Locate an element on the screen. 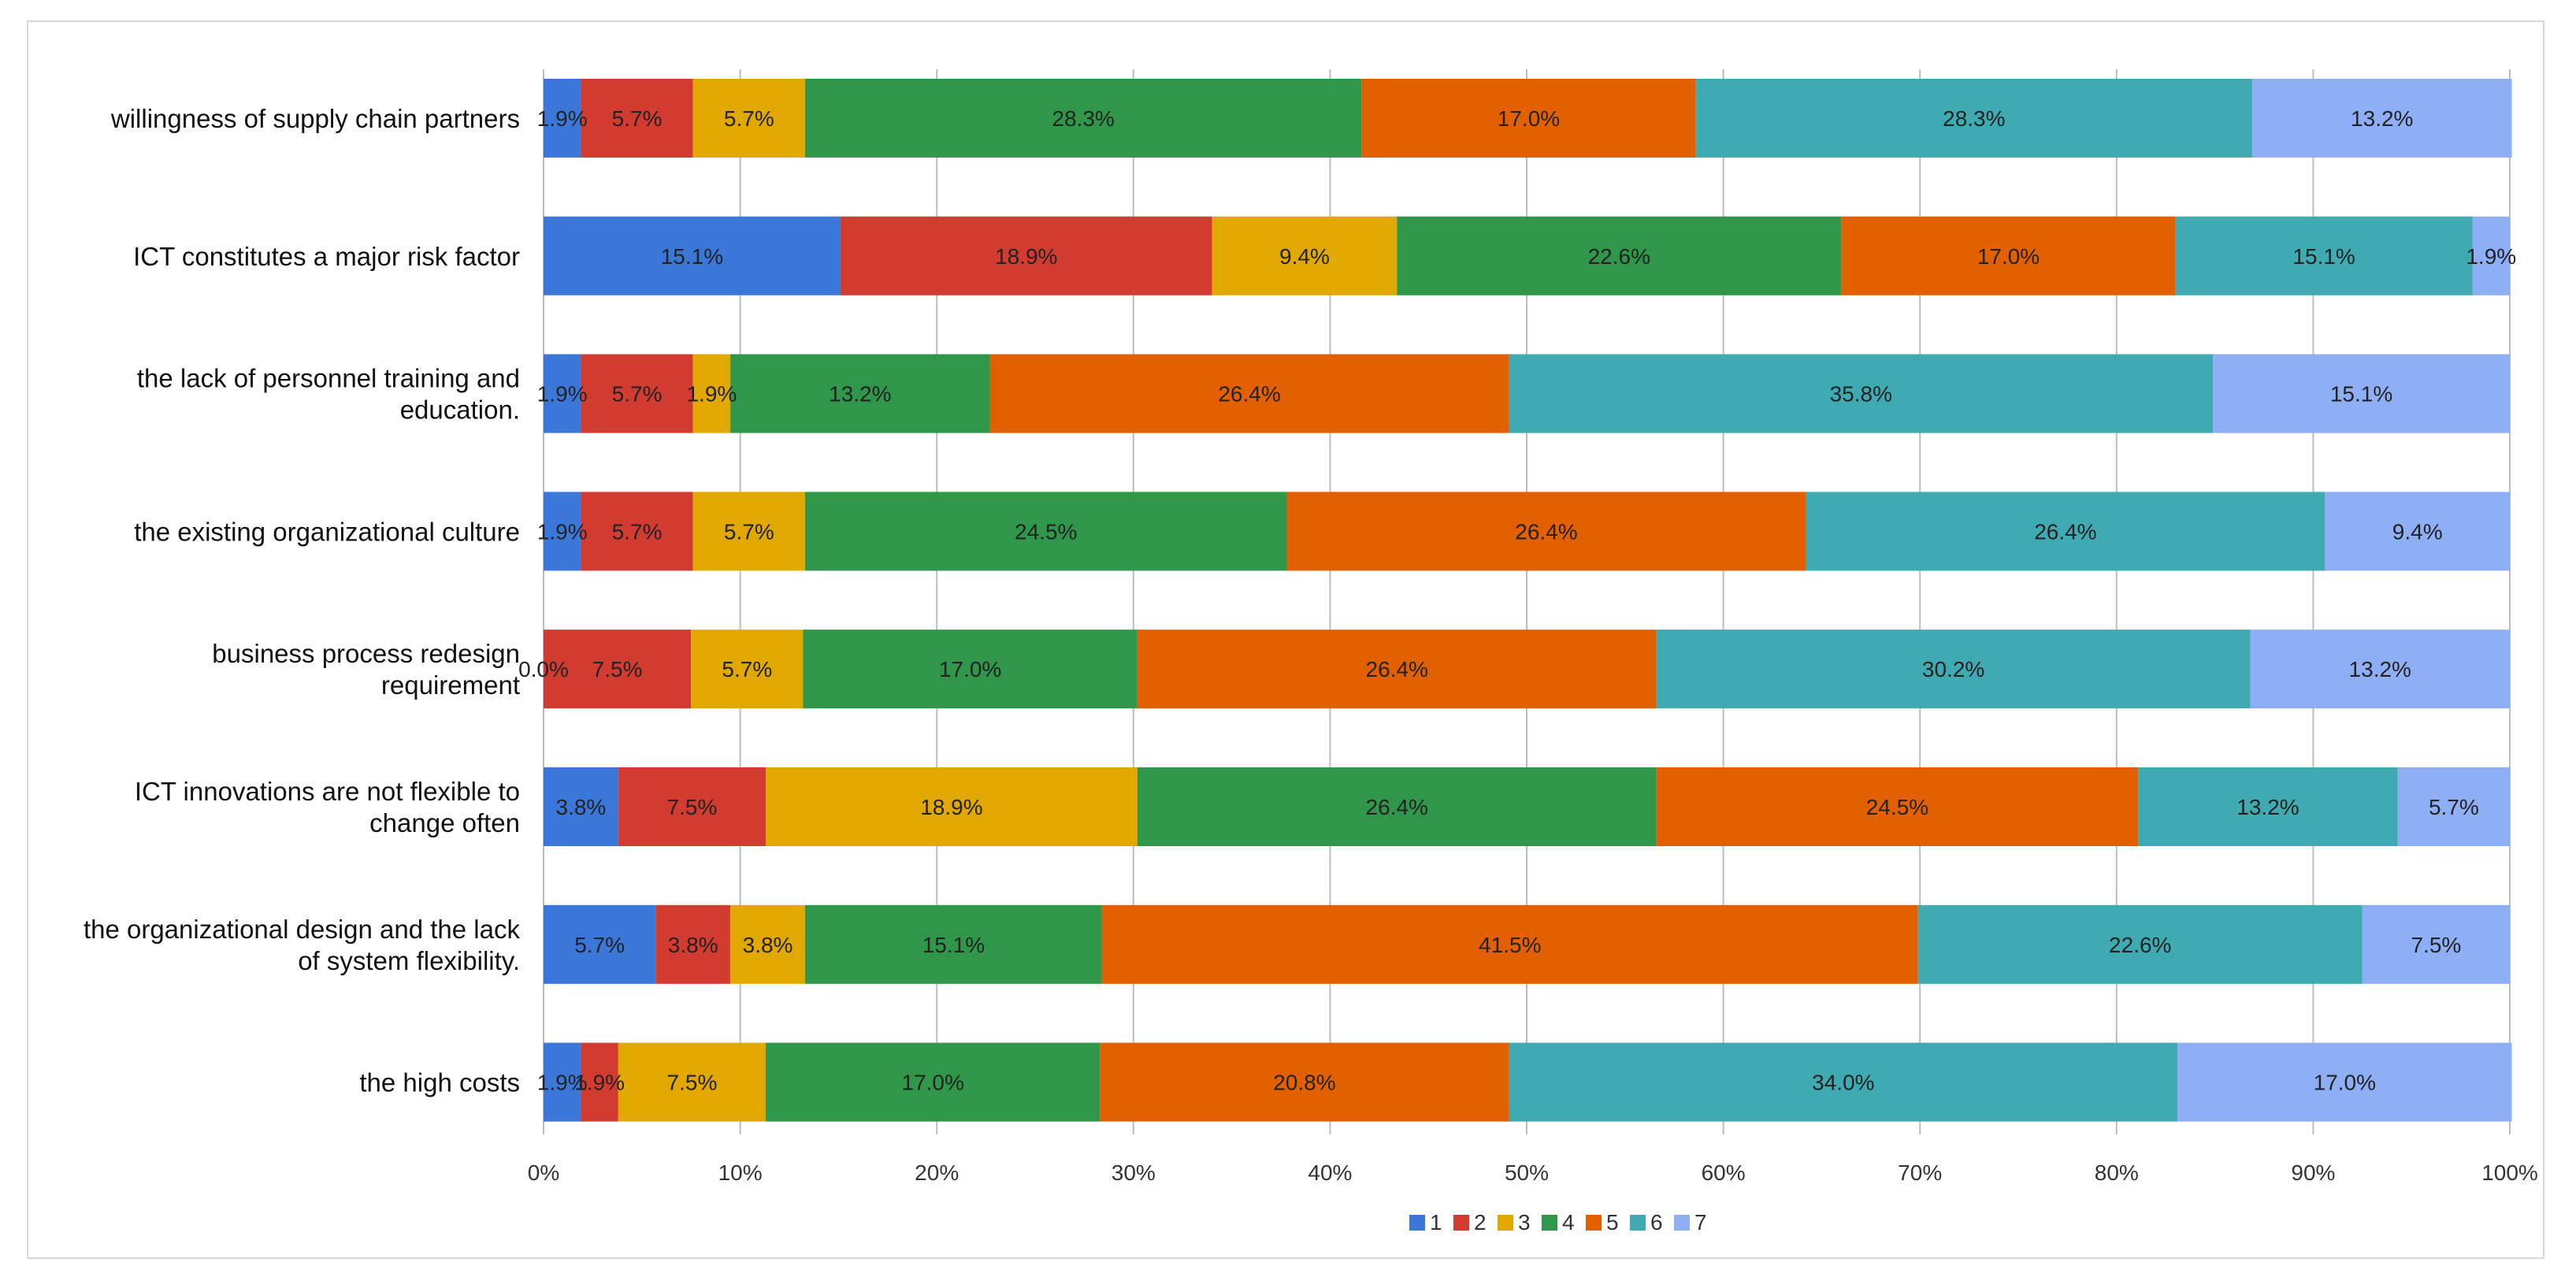 The width and height of the screenshot is (2576, 1281). data-label: 0.0% is located at coordinates (543, 669).